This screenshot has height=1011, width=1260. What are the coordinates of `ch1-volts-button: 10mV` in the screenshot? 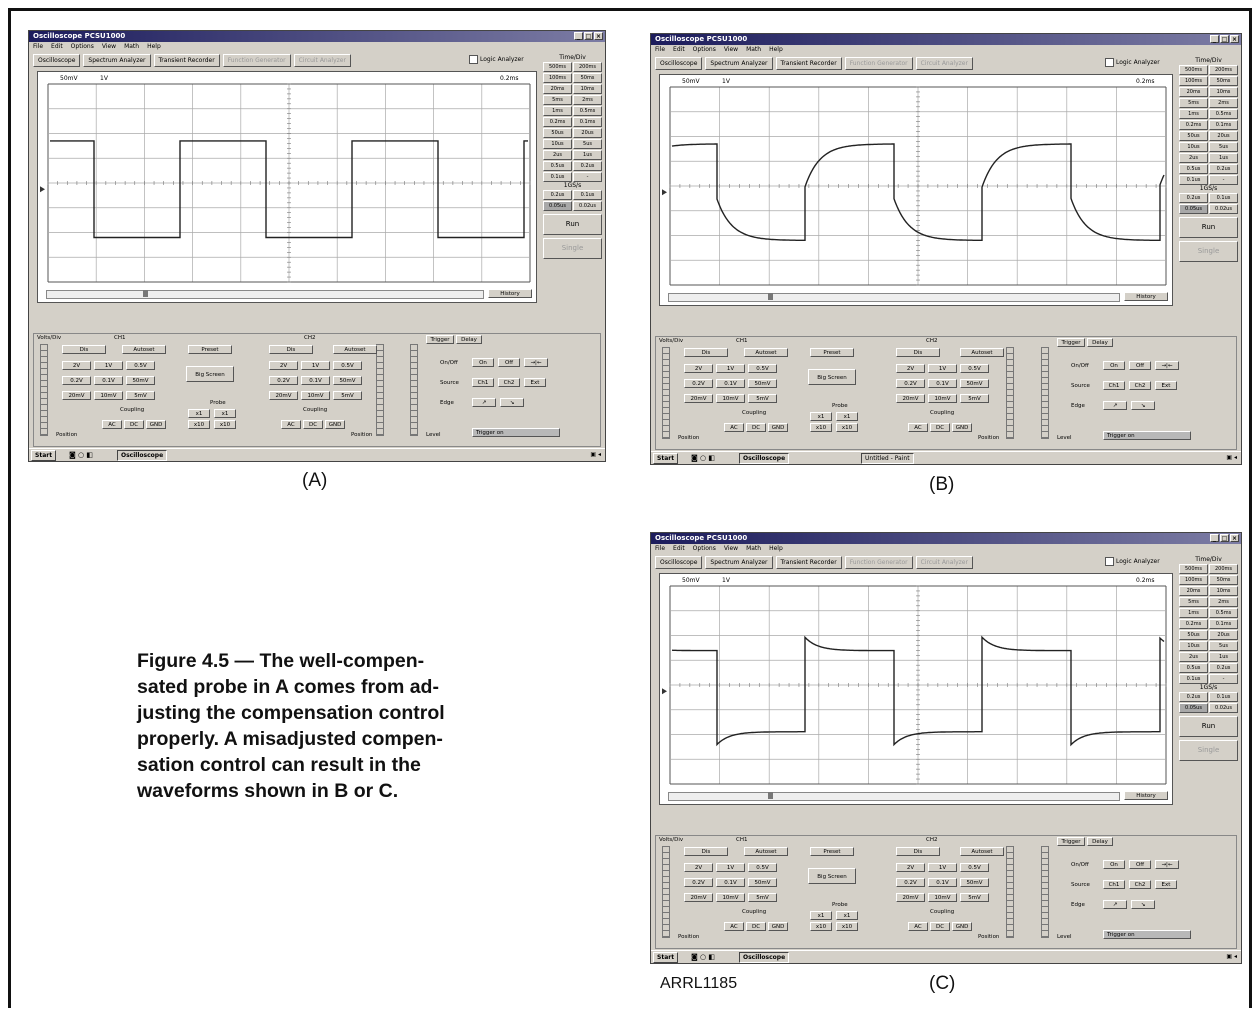 It's located at (730, 398).